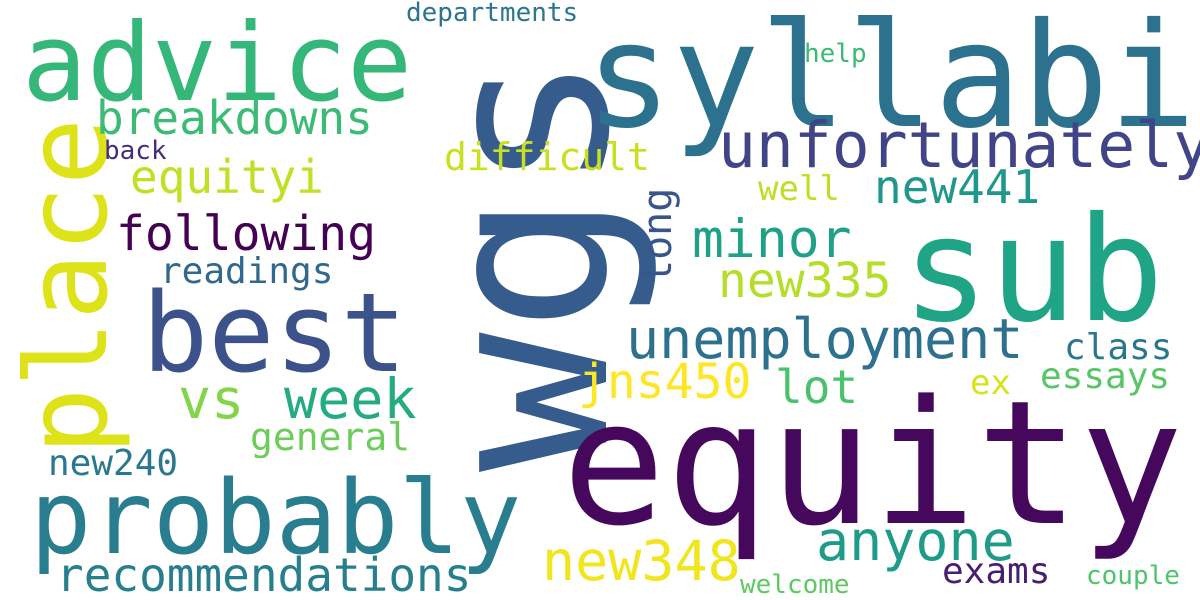 The width and height of the screenshot is (1200, 600). What do you see at coordinates (227, 177) in the screenshot?
I see `word-equityi: equityi` at bounding box center [227, 177].